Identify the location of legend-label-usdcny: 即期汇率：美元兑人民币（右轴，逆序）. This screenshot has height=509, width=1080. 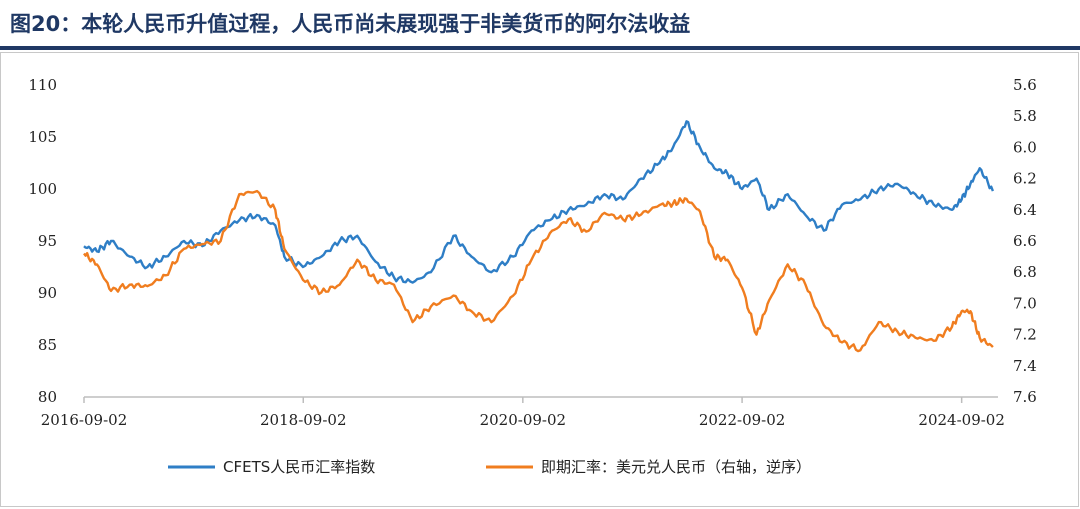
(676, 467).